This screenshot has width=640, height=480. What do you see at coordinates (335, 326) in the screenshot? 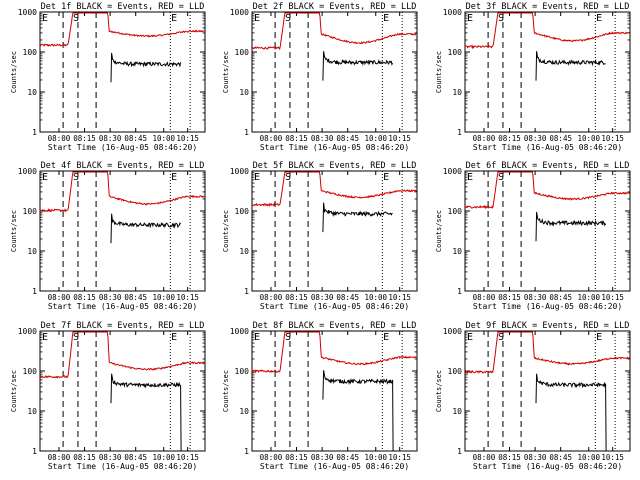
I see `plot-title: Det 8f BLACK = Events, RED = LLD` at bounding box center [335, 326].